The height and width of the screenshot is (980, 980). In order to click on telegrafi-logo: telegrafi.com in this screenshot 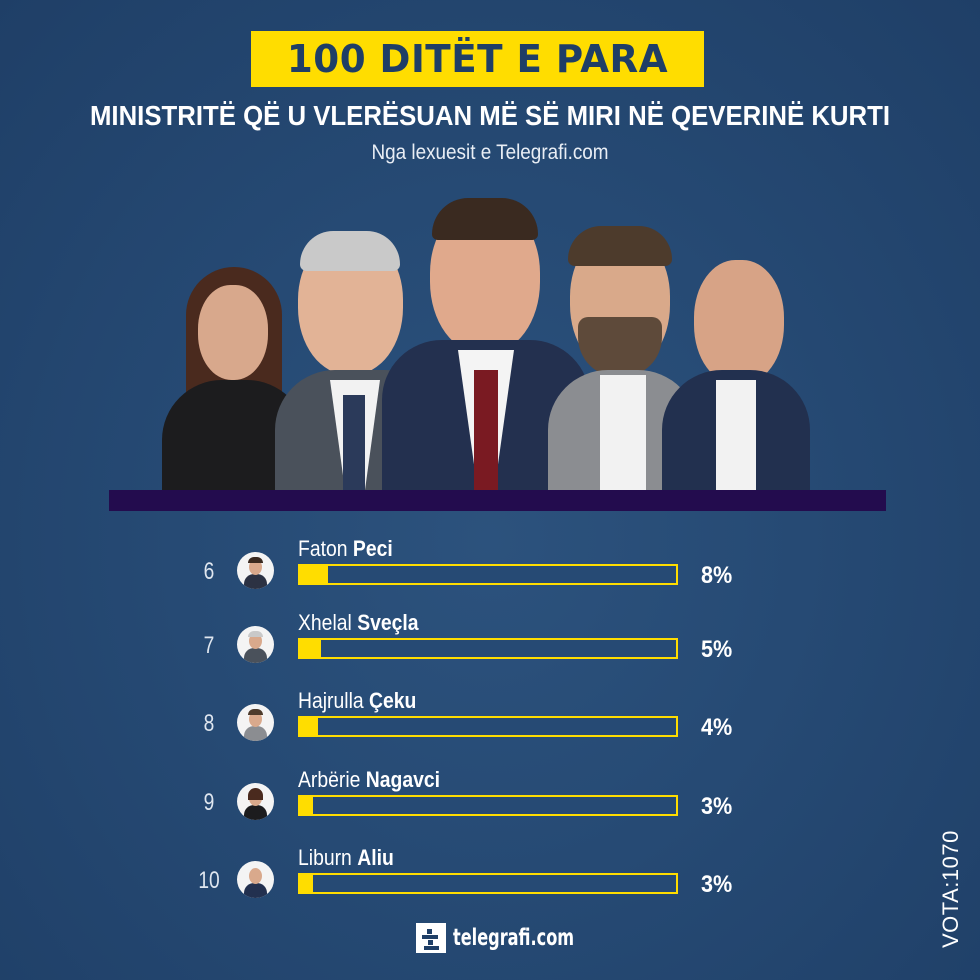, I will do `click(512, 938)`.